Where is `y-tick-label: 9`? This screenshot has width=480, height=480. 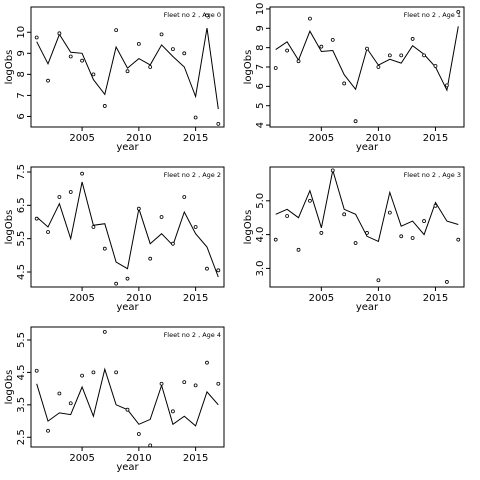
y-tick-label: 9 is located at coordinates (21, 53).